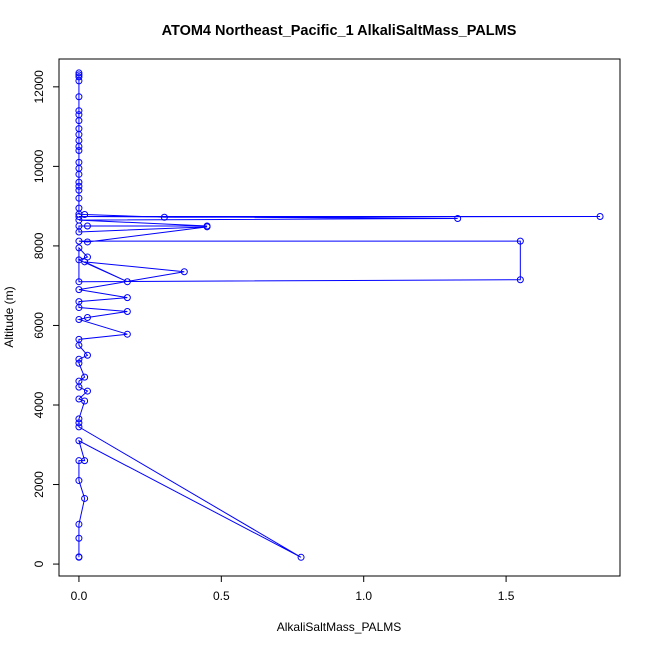  What do you see at coordinates (293, 589) in the screenshot?
I see `x-axis: 0.0 0.5 1.0 1.5` at bounding box center [293, 589].